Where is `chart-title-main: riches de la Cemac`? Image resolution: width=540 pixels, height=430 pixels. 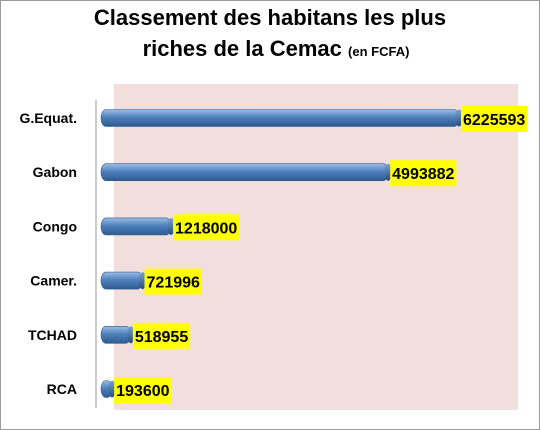
chart-title-main: riches de la Cemac is located at coordinates (242, 48).